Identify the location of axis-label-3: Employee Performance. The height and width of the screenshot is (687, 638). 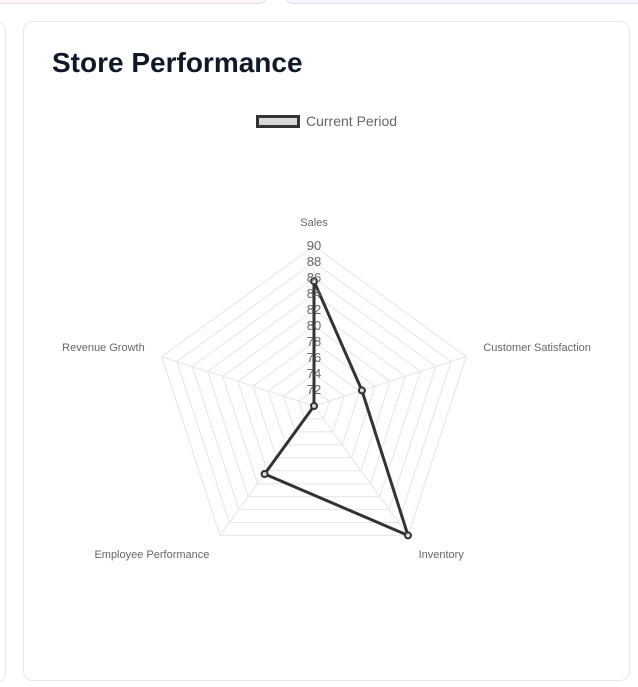
(151, 555).